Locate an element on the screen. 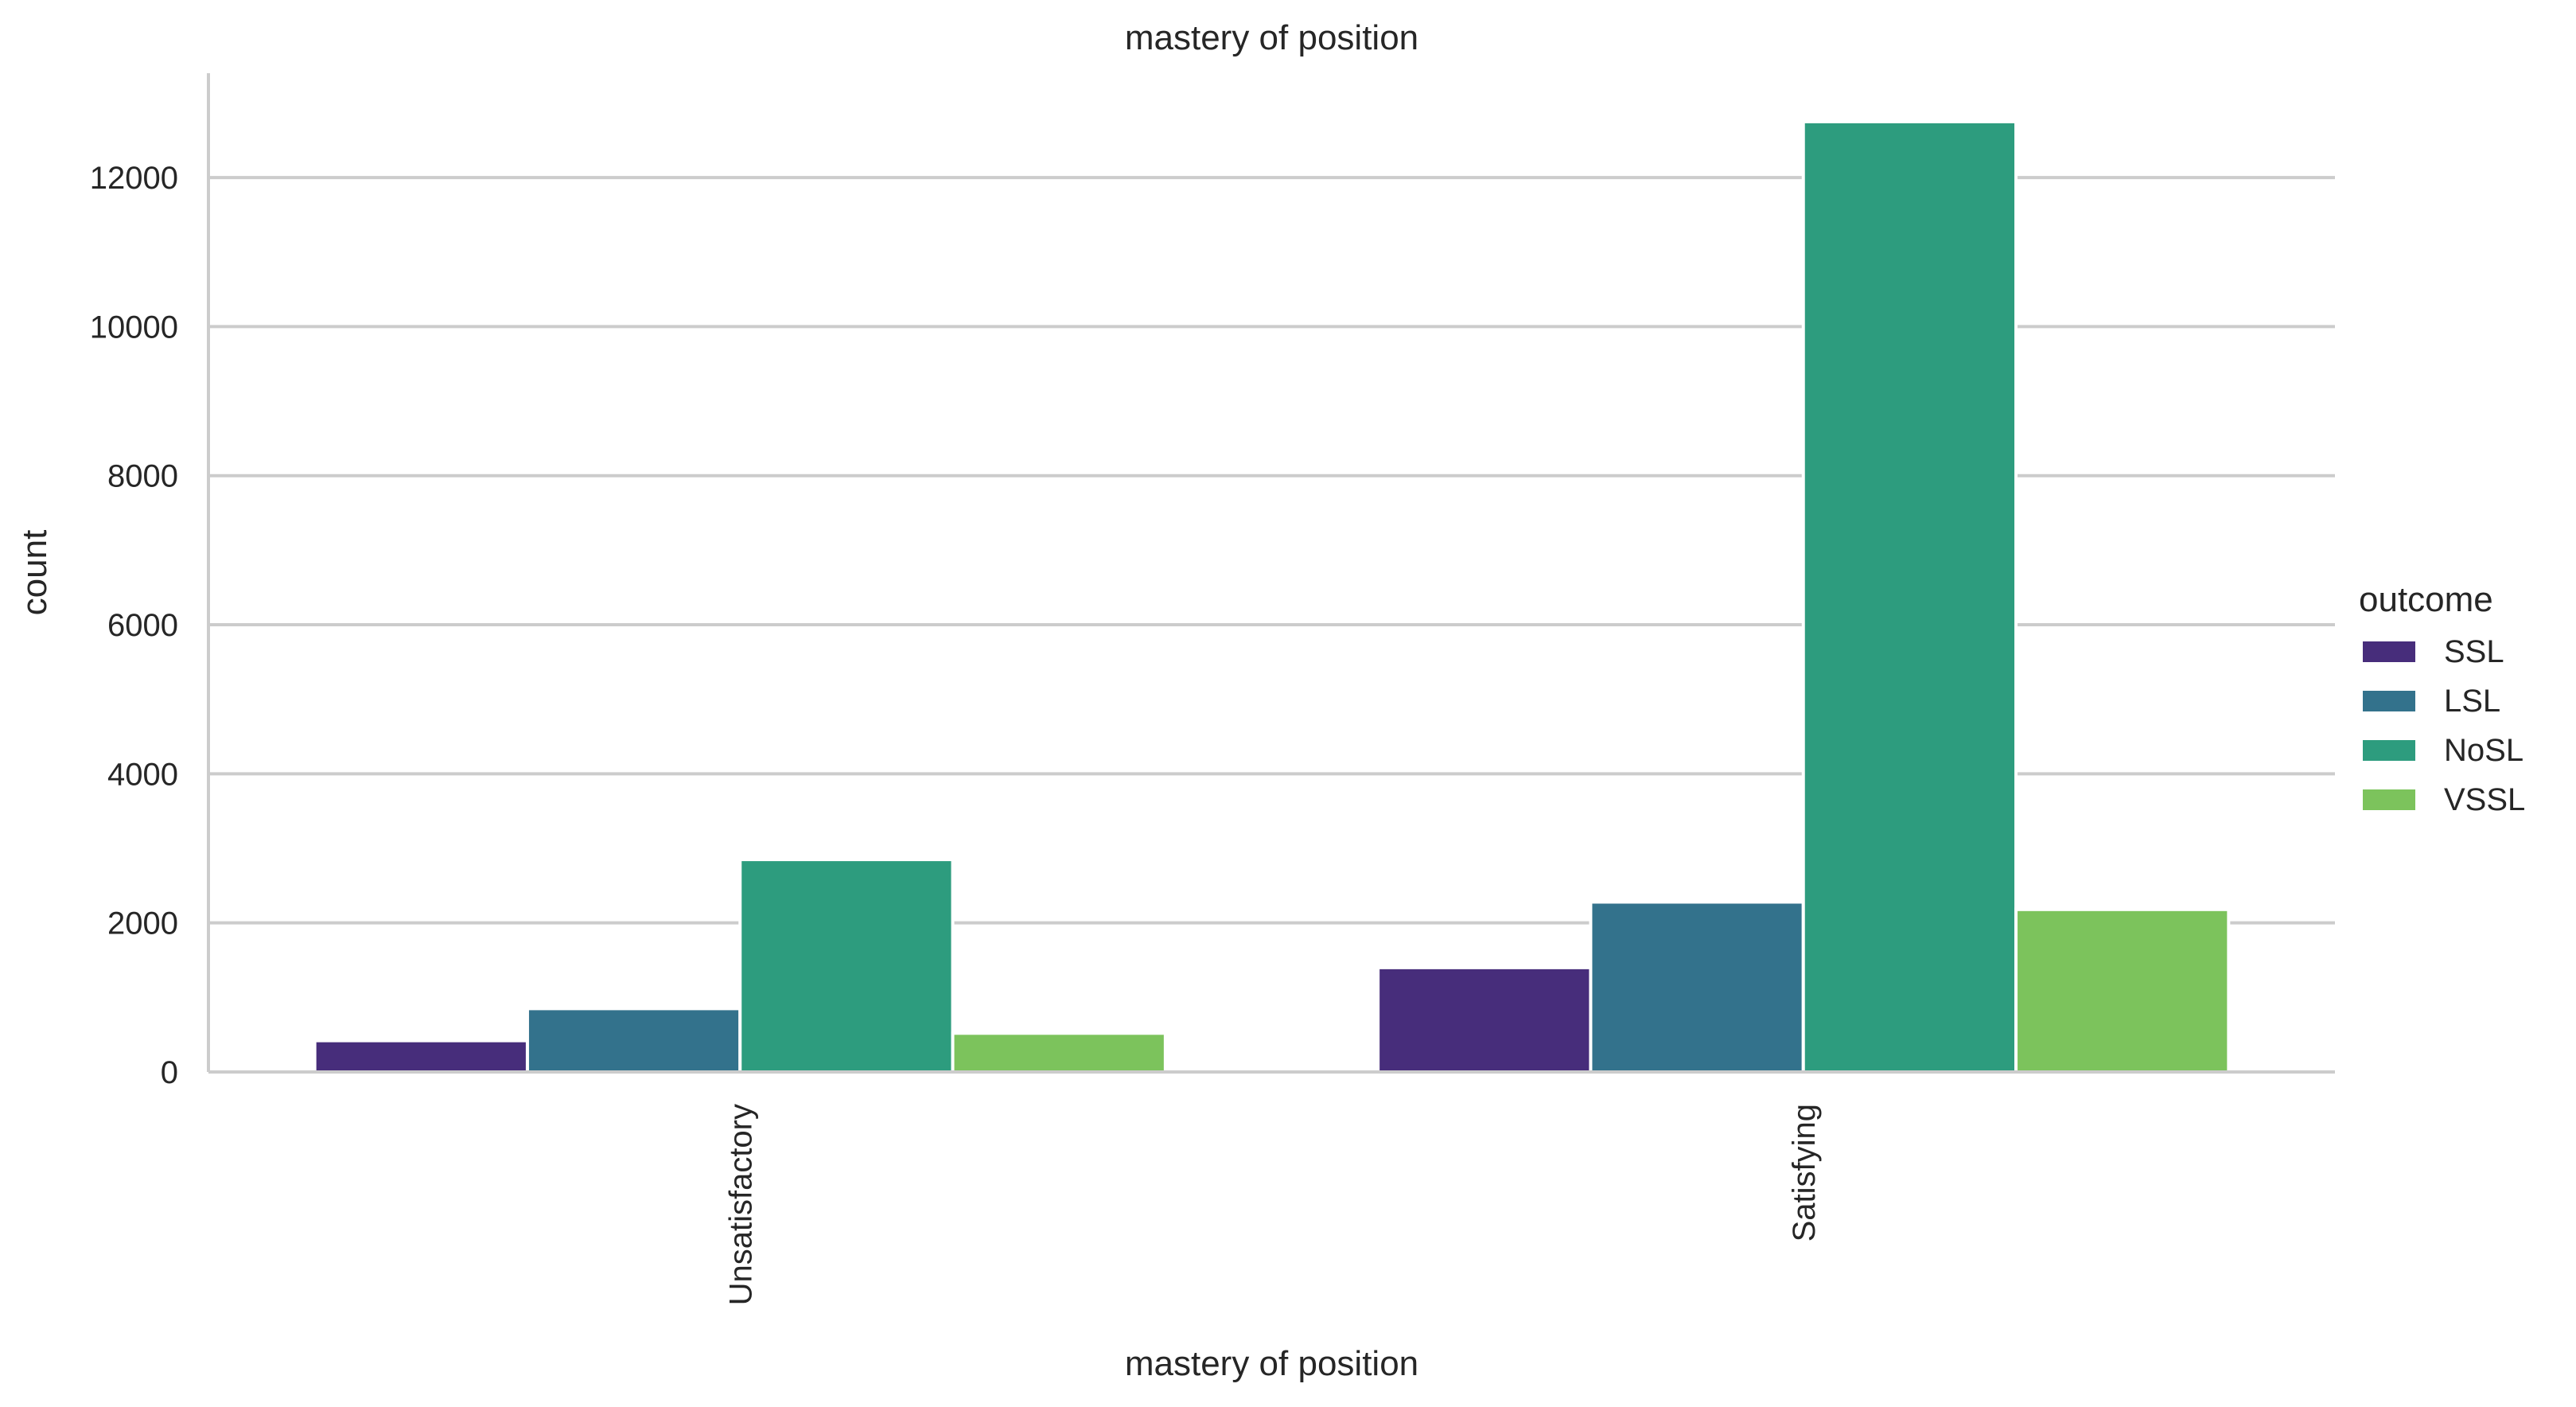 The width and height of the screenshot is (2576, 1407). y-tick-label: 12000 is located at coordinates (134, 178).